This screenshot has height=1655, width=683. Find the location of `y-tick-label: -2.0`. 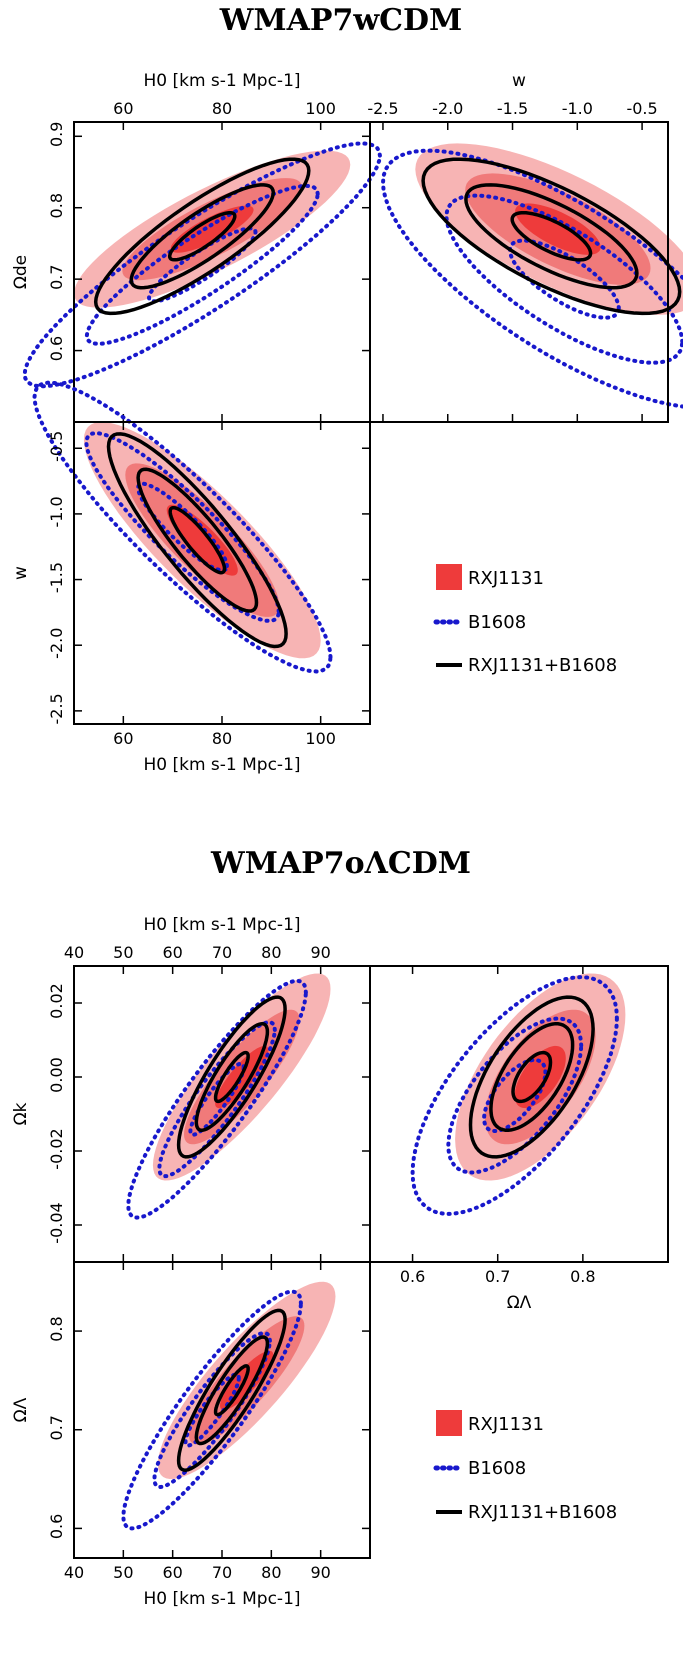

y-tick-label: -2.0 is located at coordinates (56, 643).